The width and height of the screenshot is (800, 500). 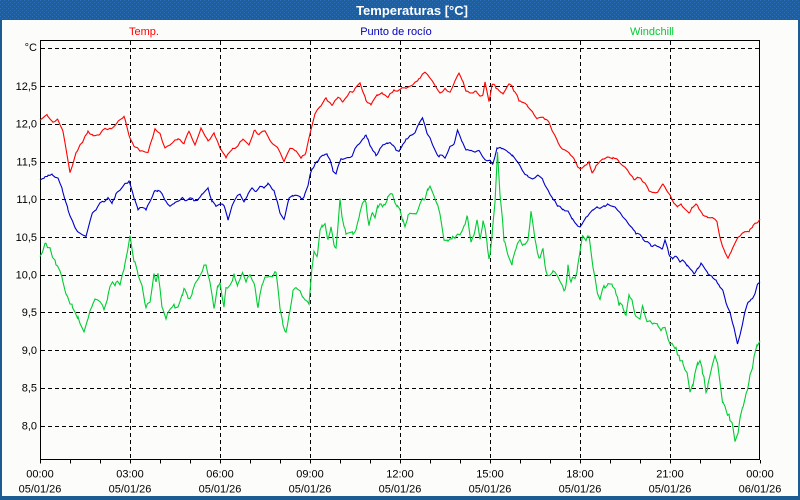 What do you see at coordinates (31, 48) in the screenshot?
I see `svg-text: °C` at bounding box center [31, 48].